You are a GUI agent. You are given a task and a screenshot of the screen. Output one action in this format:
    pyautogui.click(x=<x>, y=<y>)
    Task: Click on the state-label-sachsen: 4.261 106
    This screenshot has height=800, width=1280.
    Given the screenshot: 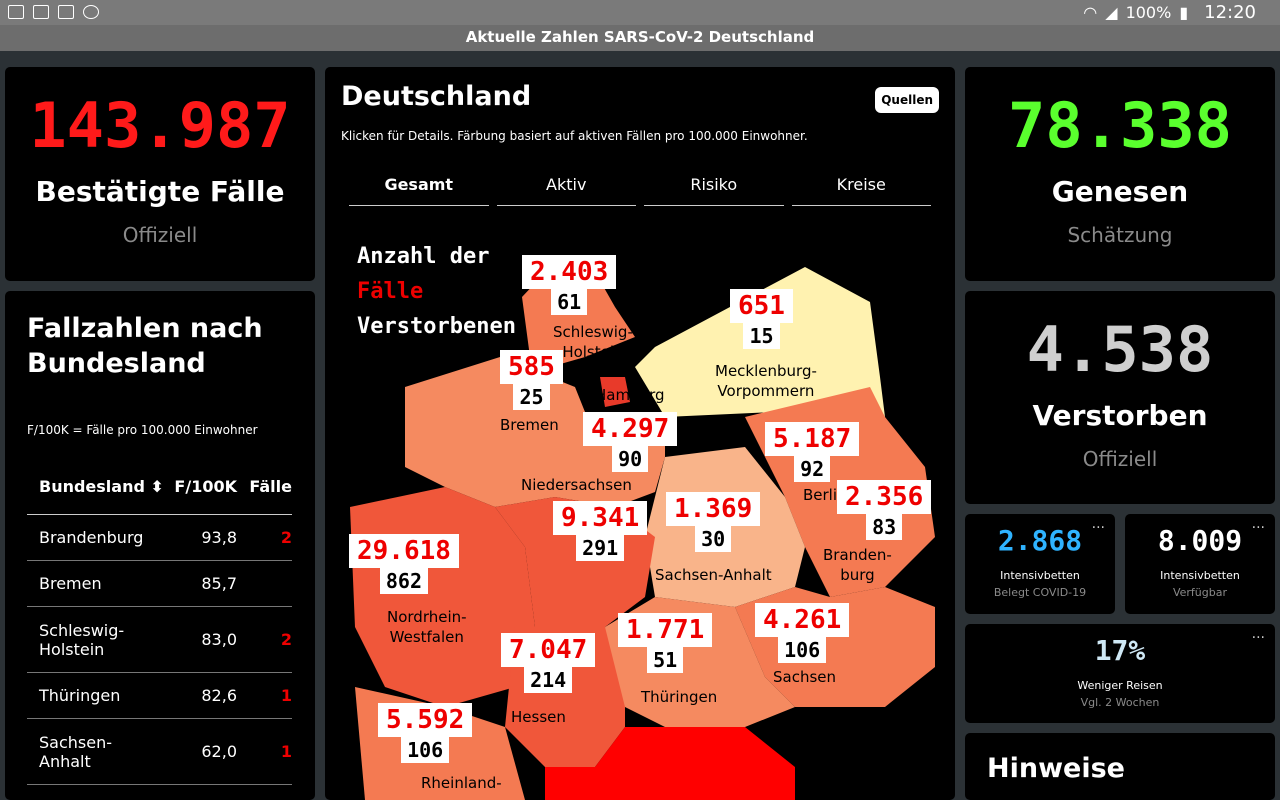 What is the action you would take?
    pyautogui.click(x=802, y=633)
    